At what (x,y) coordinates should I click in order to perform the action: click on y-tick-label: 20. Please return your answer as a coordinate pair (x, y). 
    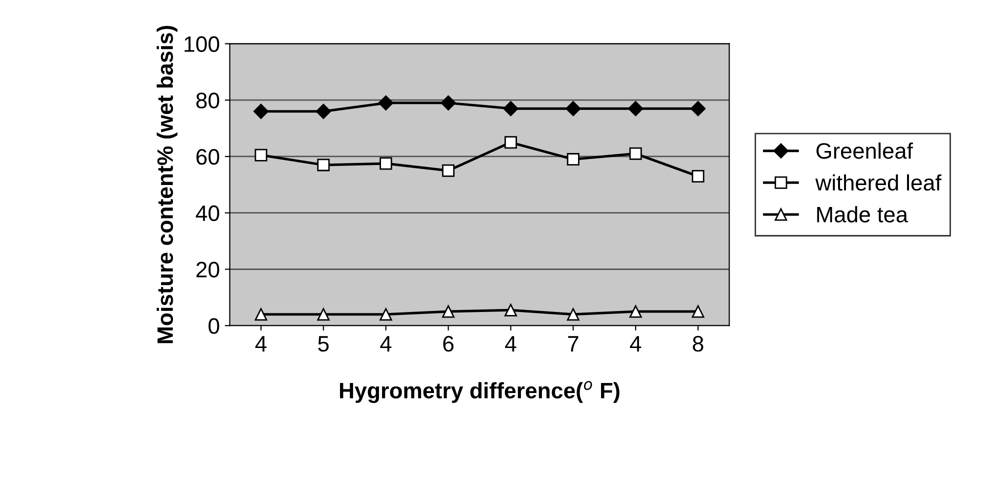
    Looking at the image, I should click on (208, 270).